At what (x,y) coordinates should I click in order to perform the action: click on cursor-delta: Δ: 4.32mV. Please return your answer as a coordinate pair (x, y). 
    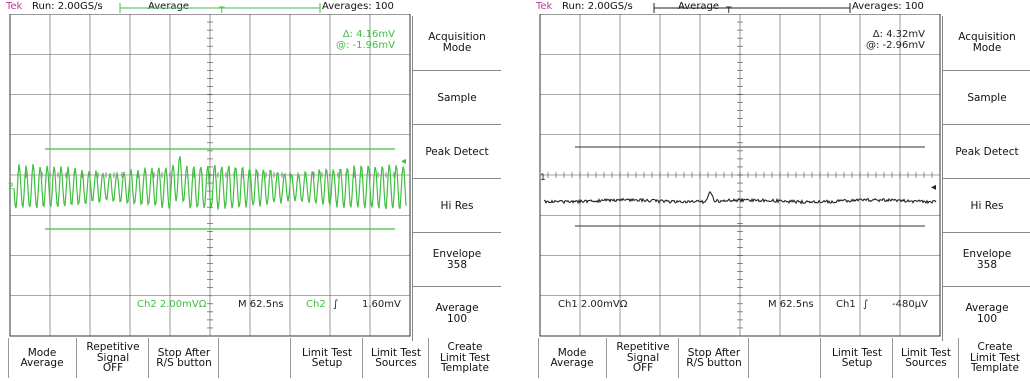
    Looking at the image, I should click on (877, 34).